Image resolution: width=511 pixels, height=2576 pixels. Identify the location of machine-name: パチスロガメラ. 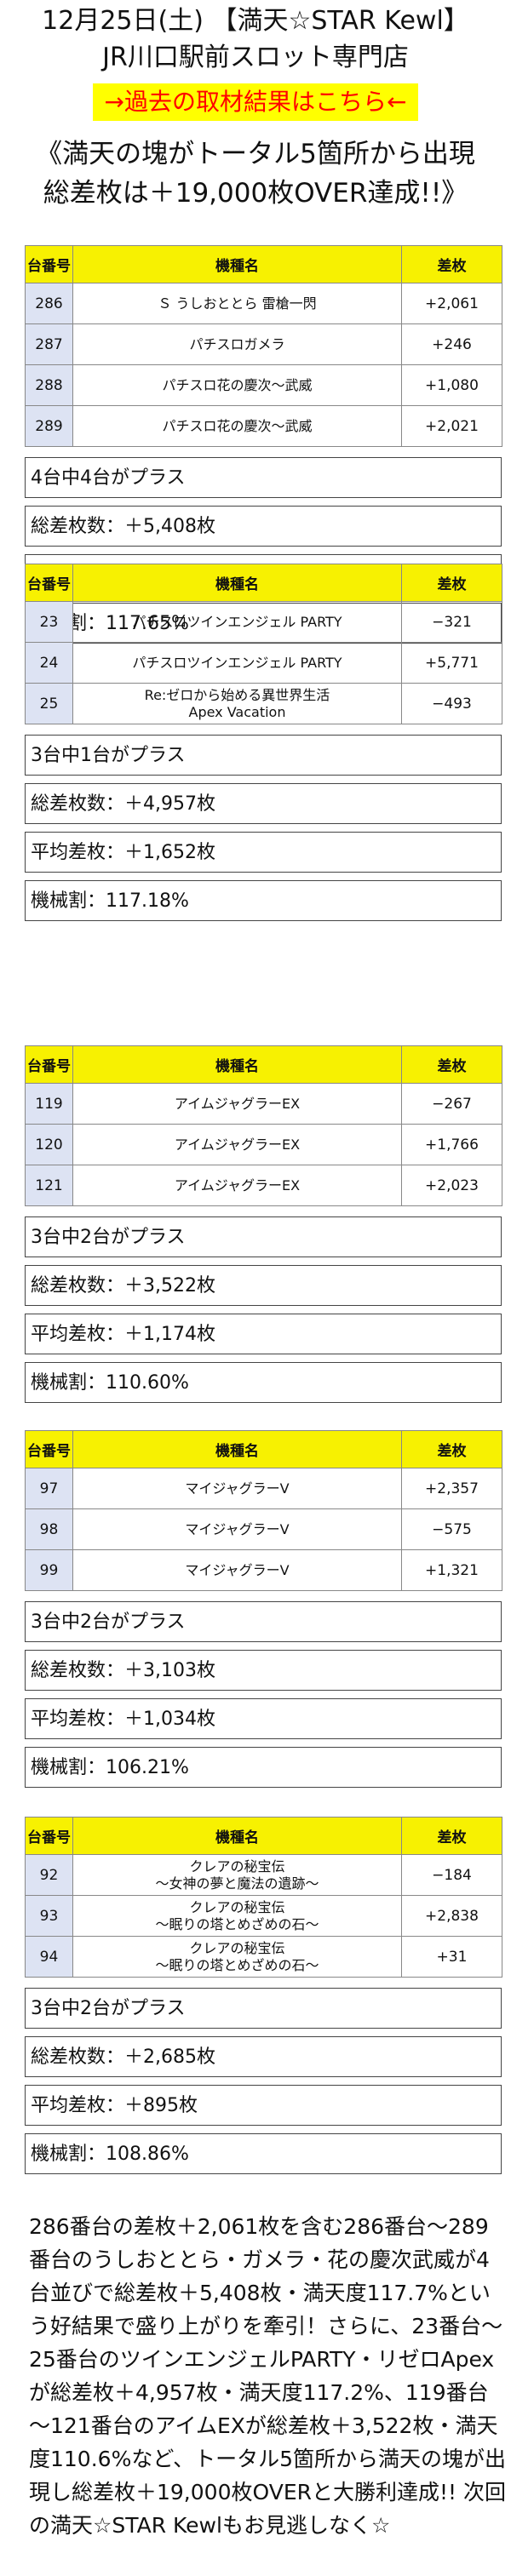
(237, 344).